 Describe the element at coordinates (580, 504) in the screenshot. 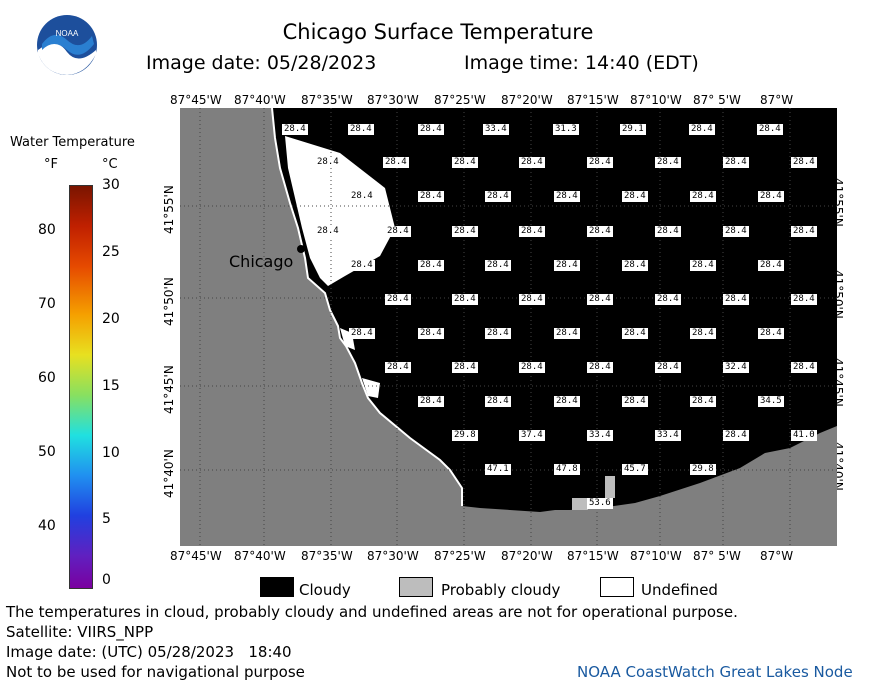

I see `probably-cloudy-area` at that location.